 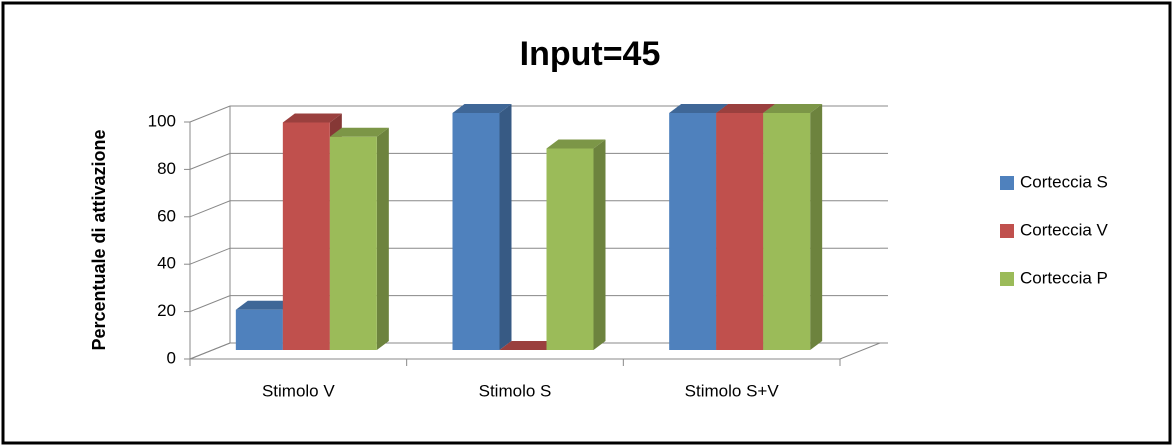 I want to click on x-tick-label: Stimolo S+V, so click(x=732, y=390).